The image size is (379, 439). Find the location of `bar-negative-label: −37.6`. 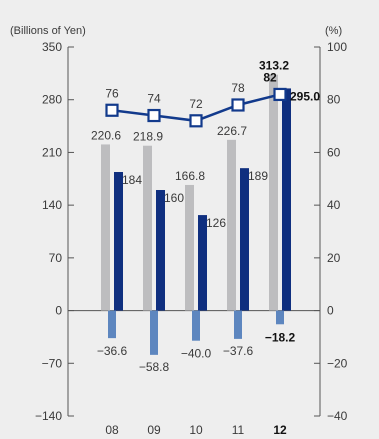

bar-negative-label: −37.6 is located at coordinates (238, 351).